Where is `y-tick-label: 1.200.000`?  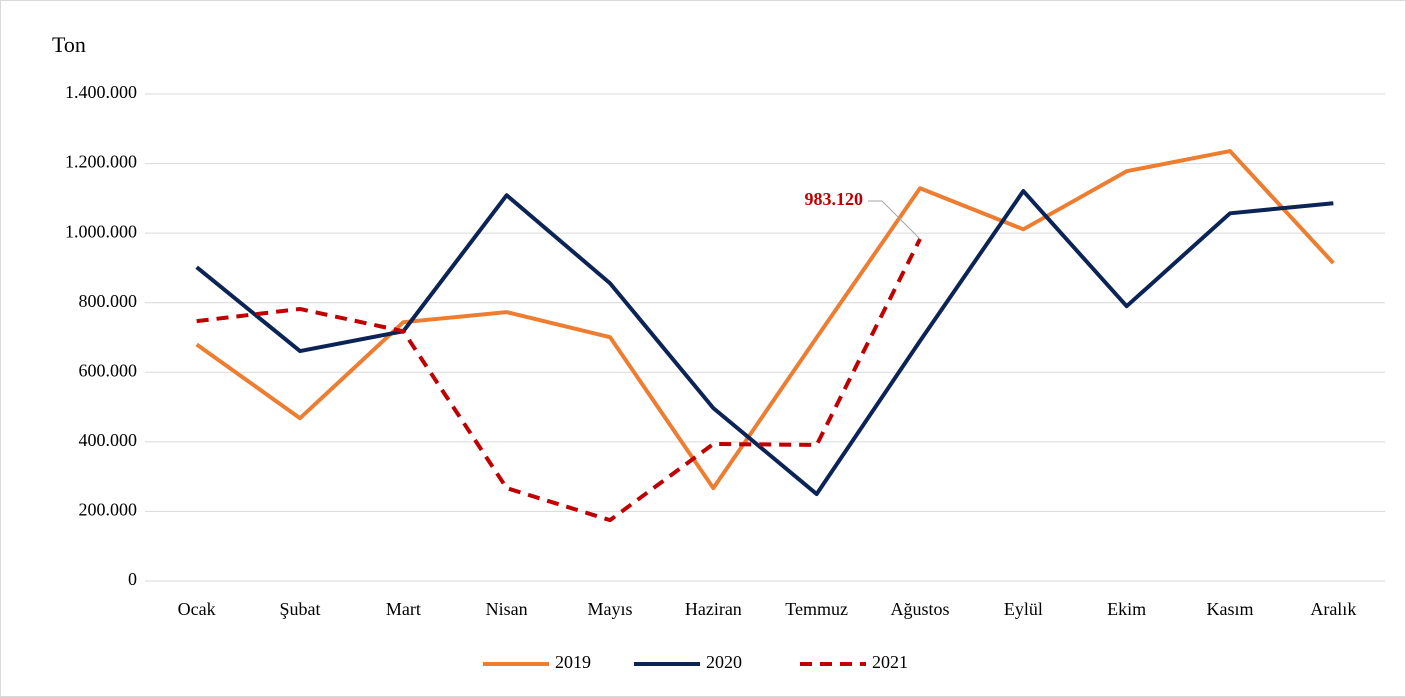
y-tick-label: 1.200.000 is located at coordinates (101, 162).